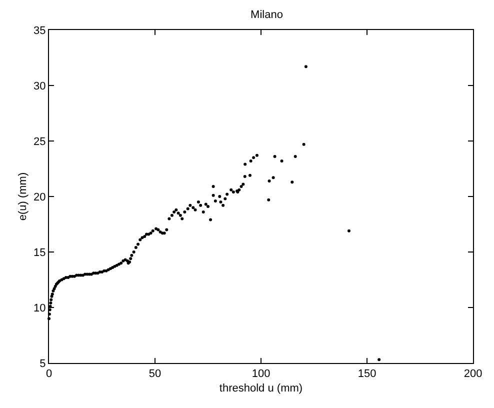 The width and height of the screenshot is (494, 408). Describe the element at coordinates (261, 388) in the screenshot. I see `x-axis-title: threshold u (mm)` at that location.